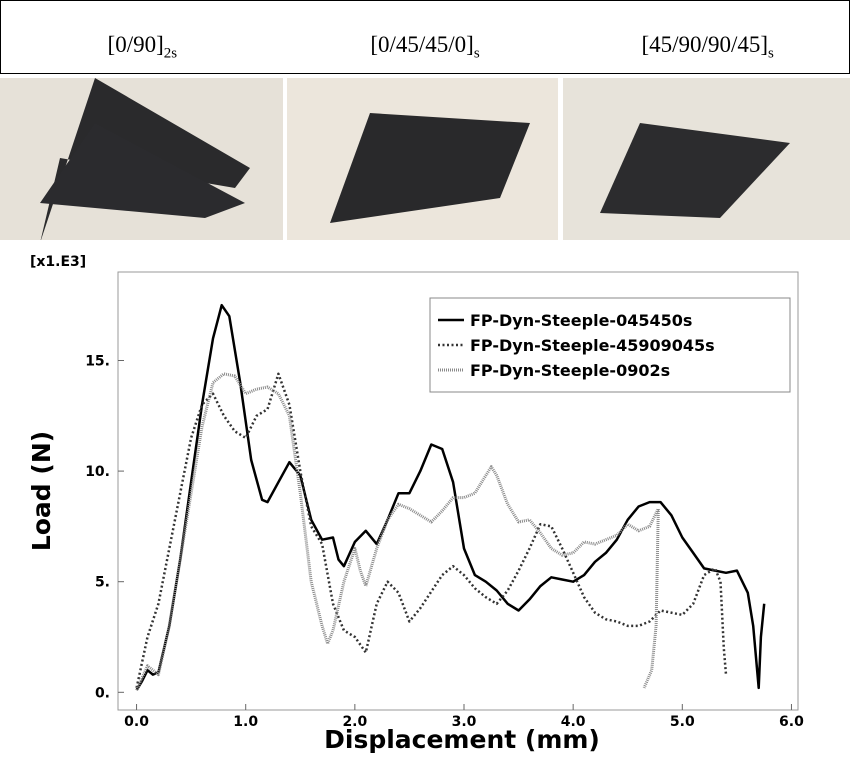 This screenshot has height=757, width=850. Describe the element at coordinates (354, 722) in the screenshot. I see `x-tick-label: 2.0` at that location.